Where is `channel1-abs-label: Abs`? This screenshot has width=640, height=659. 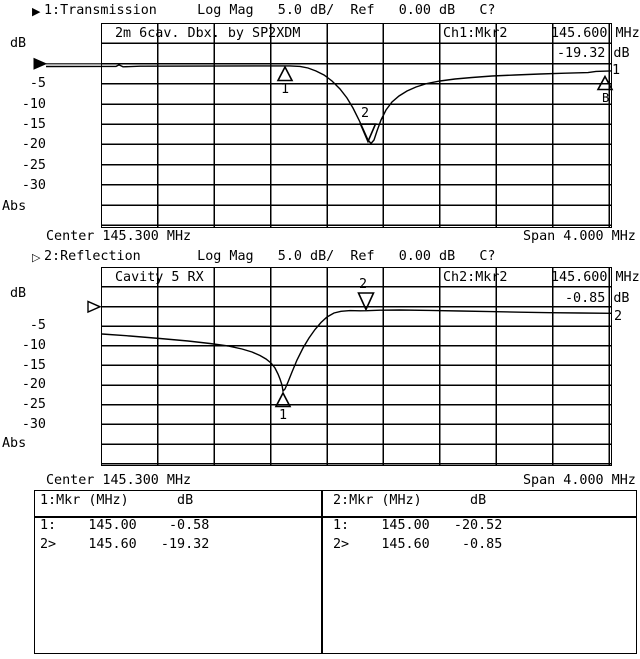 channel1-abs-label: Abs is located at coordinates (14, 206).